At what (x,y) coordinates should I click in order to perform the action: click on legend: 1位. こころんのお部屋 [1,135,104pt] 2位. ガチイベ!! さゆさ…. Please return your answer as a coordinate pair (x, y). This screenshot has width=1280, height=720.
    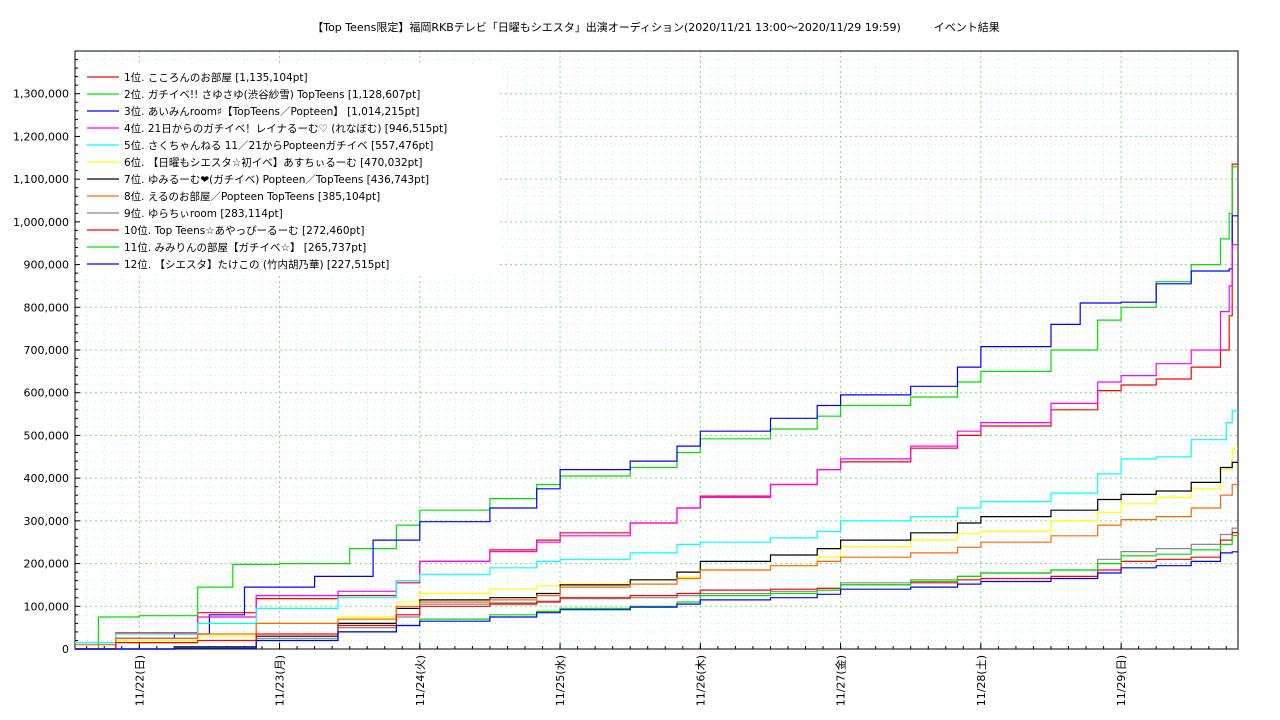
    Looking at the image, I should click on (290, 170).